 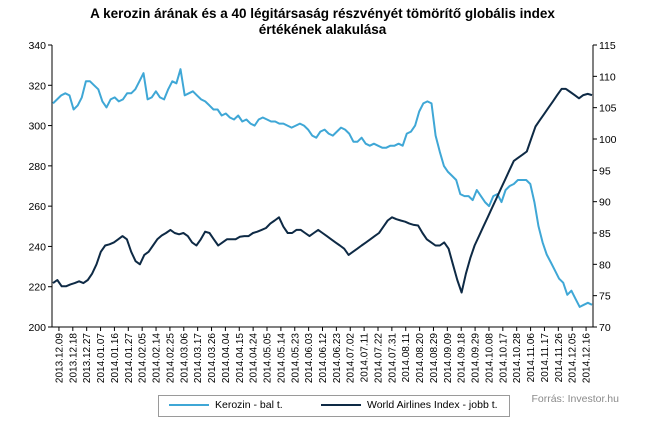 I want to click on x-tick-label: 2013.12.18, so click(x=73, y=358).